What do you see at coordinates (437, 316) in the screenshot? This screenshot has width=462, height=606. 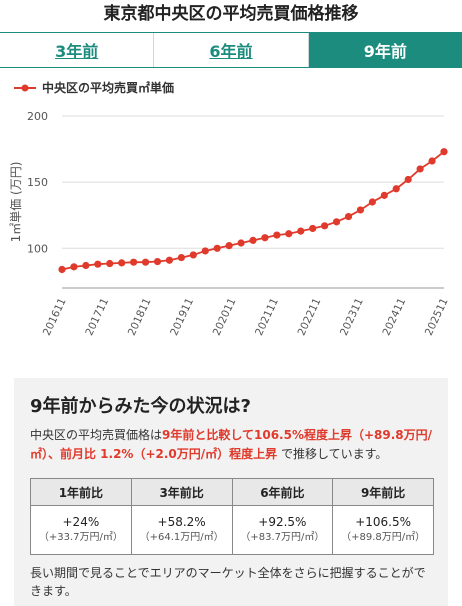 I see `x-tick-label: 202511` at bounding box center [437, 316].